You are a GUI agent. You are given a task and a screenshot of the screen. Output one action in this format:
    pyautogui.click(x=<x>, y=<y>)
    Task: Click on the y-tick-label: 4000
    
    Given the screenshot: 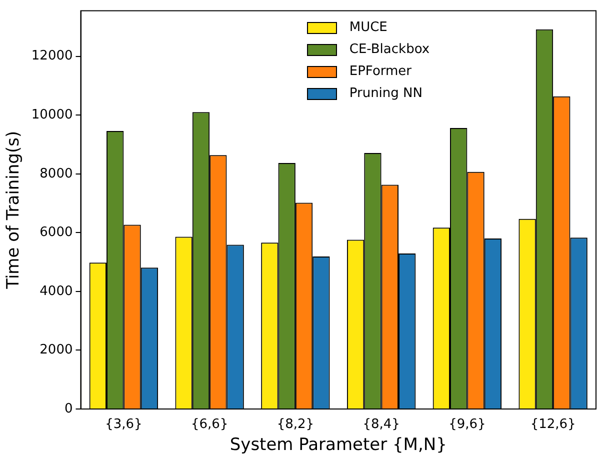 What is the action you would take?
    pyautogui.click(x=56, y=291)
    